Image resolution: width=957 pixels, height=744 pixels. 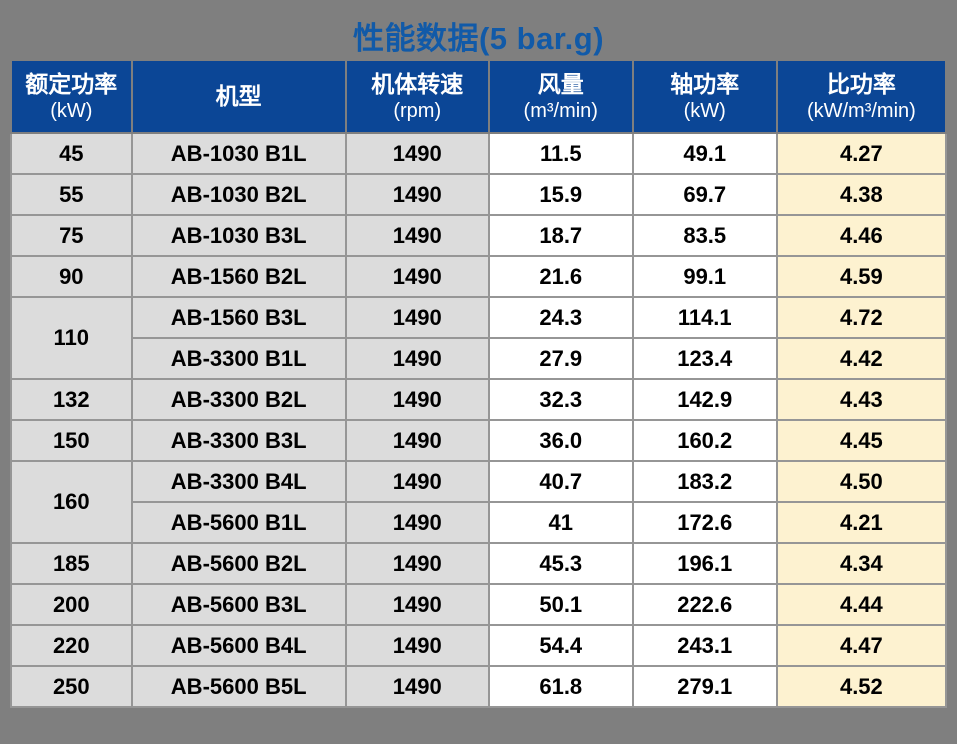 I want to click on cell-model: AB-1030 B2L, so click(x=238, y=194).